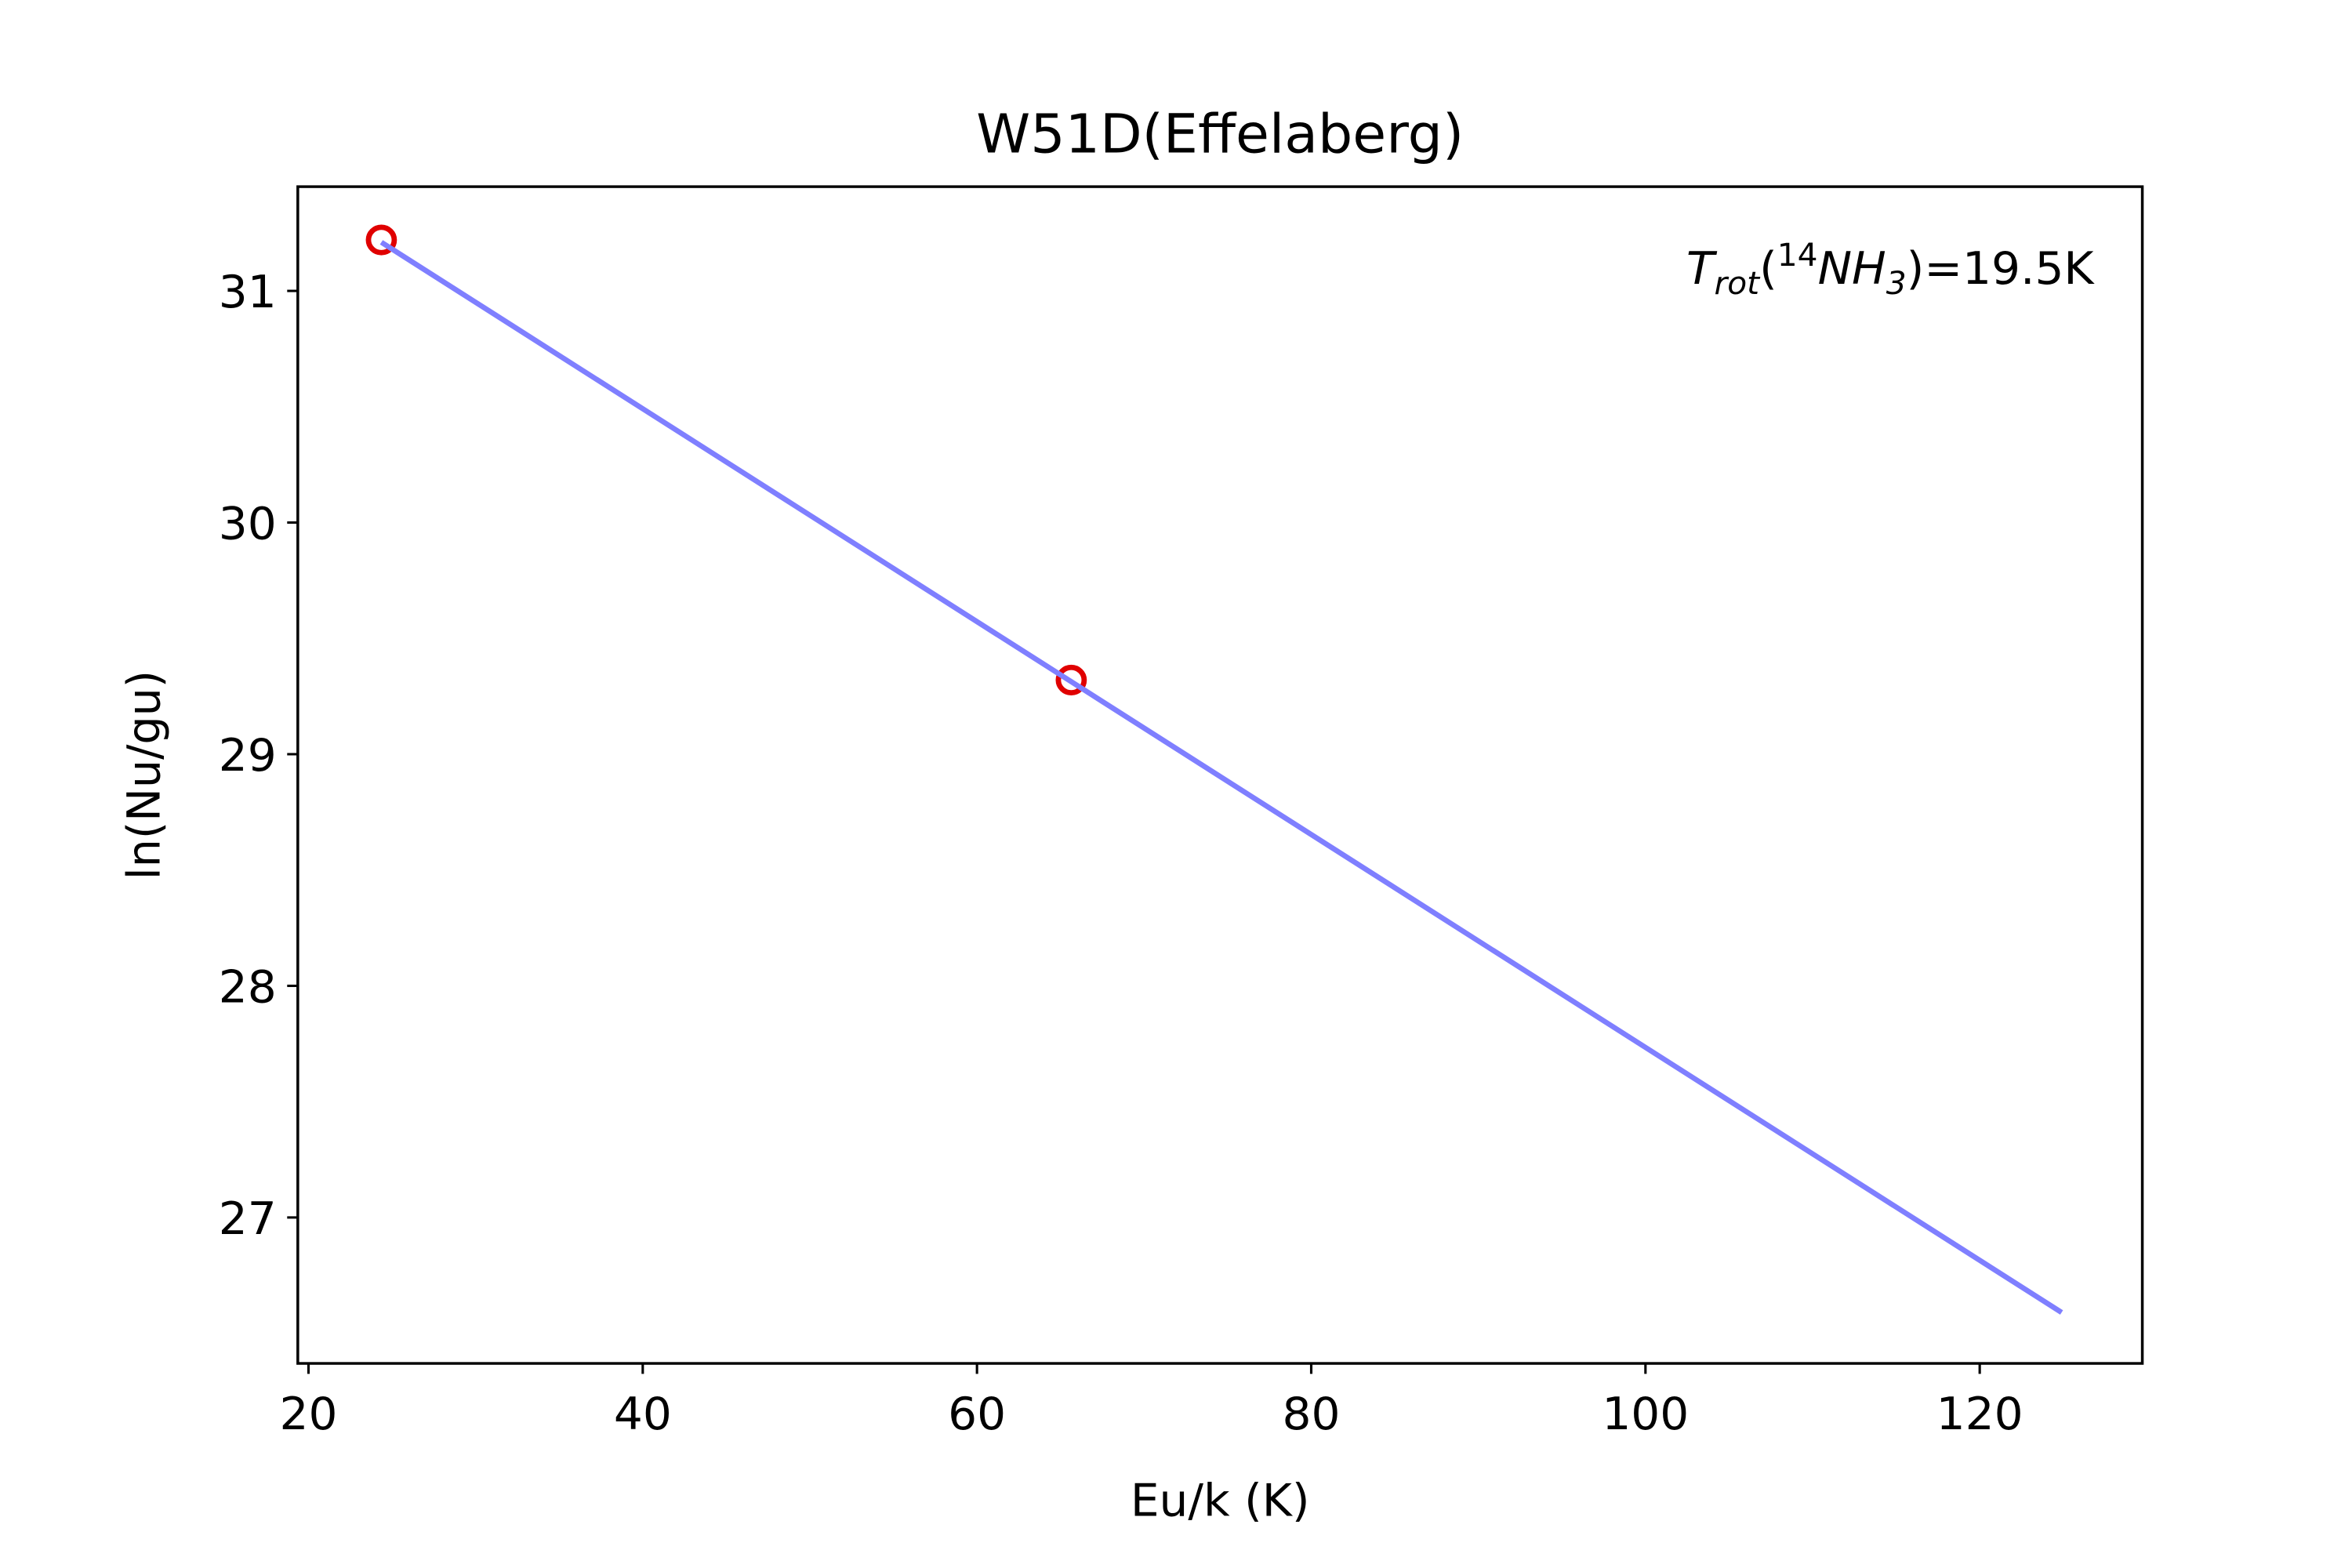  I want to click on chart-title: W51D(Effelaberg), so click(1220, 134).